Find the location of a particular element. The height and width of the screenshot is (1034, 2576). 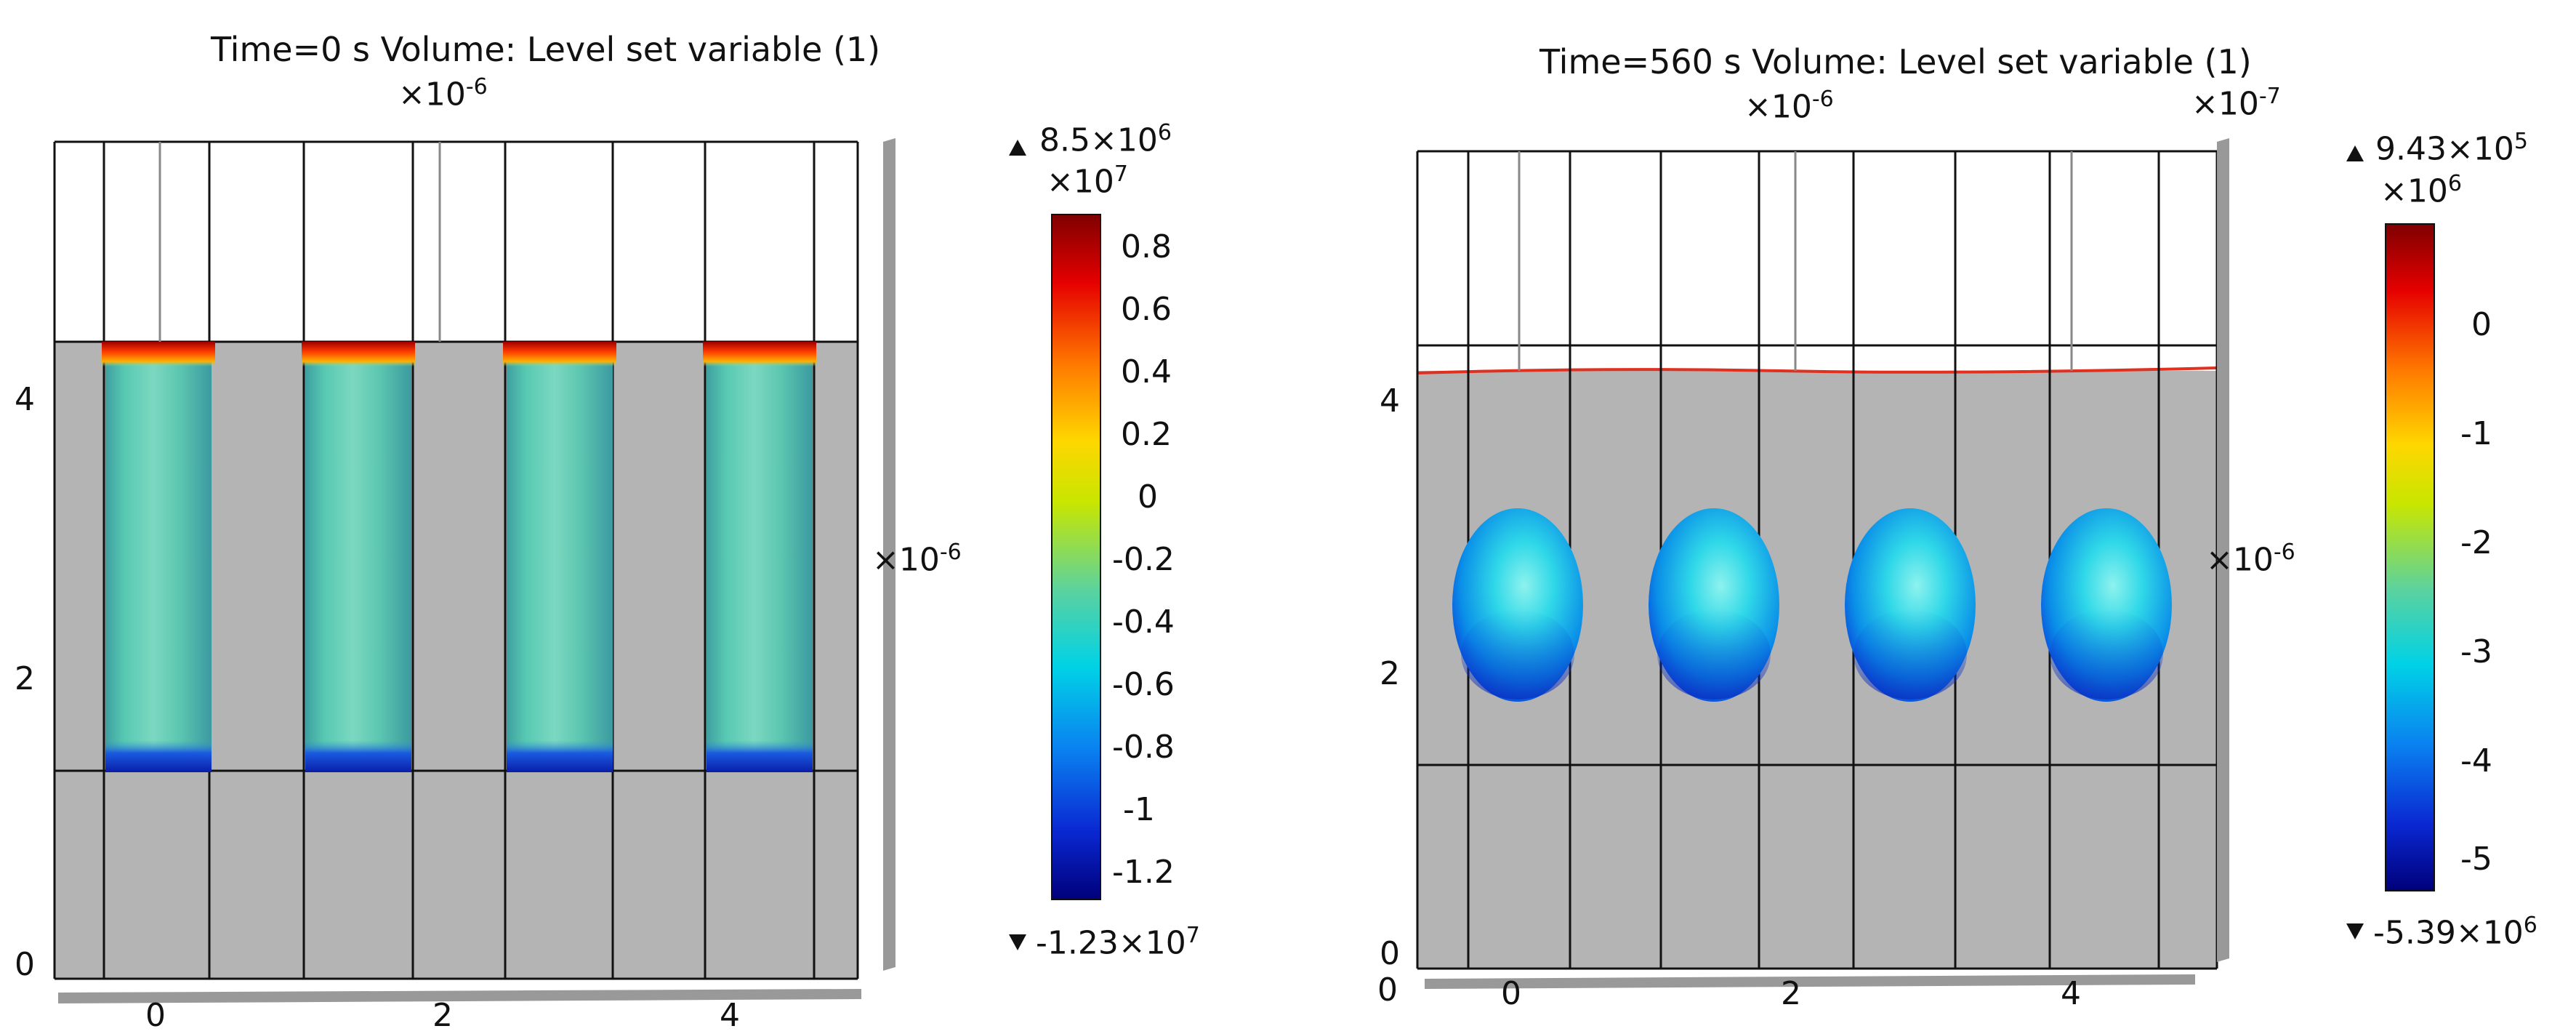

colorbar-tick: -3 is located at coordinates (2476, 651).